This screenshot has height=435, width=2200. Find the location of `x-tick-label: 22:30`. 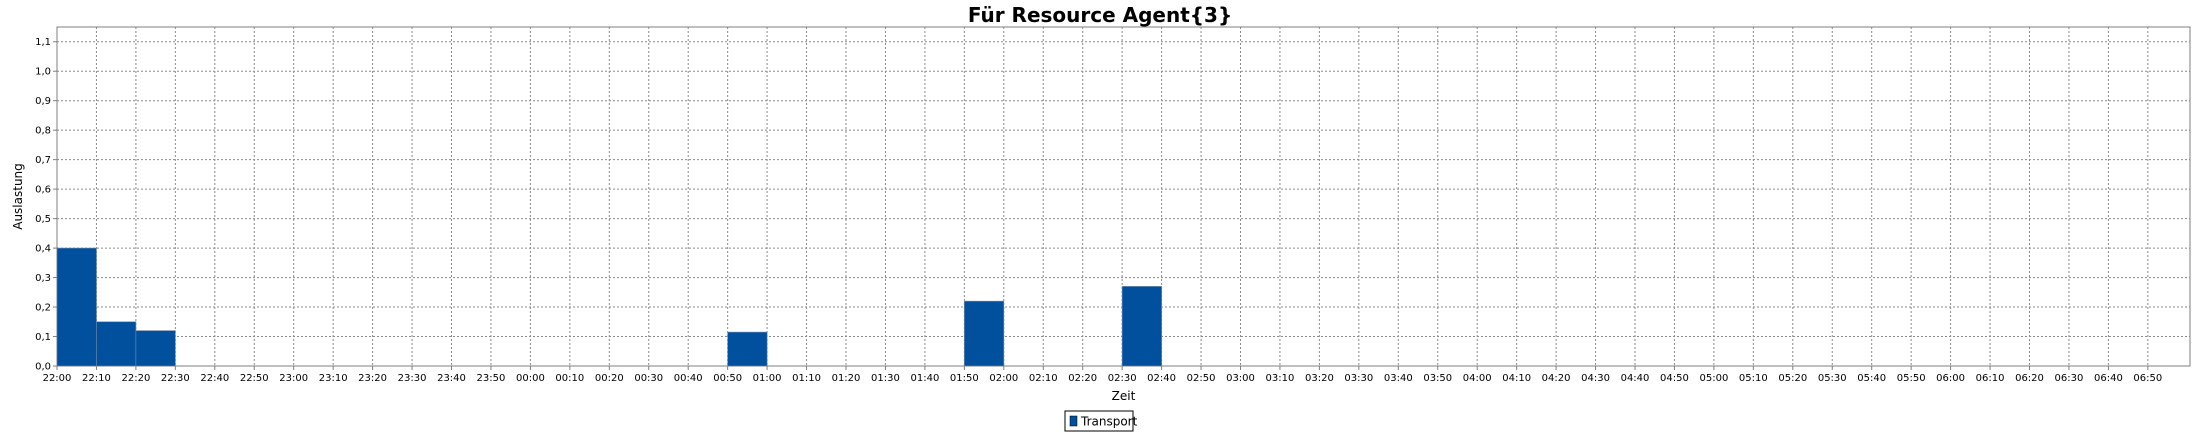

x-tick-label: 22:30 is located at coordinates (175, 378).